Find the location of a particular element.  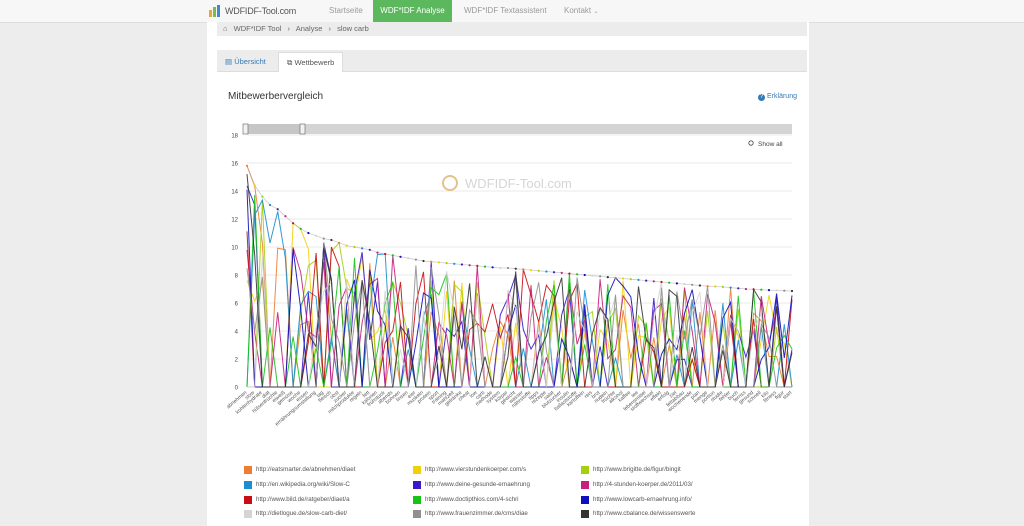

site-logo: WDFIDF-Tool.com is located at coordinates (252, 11).